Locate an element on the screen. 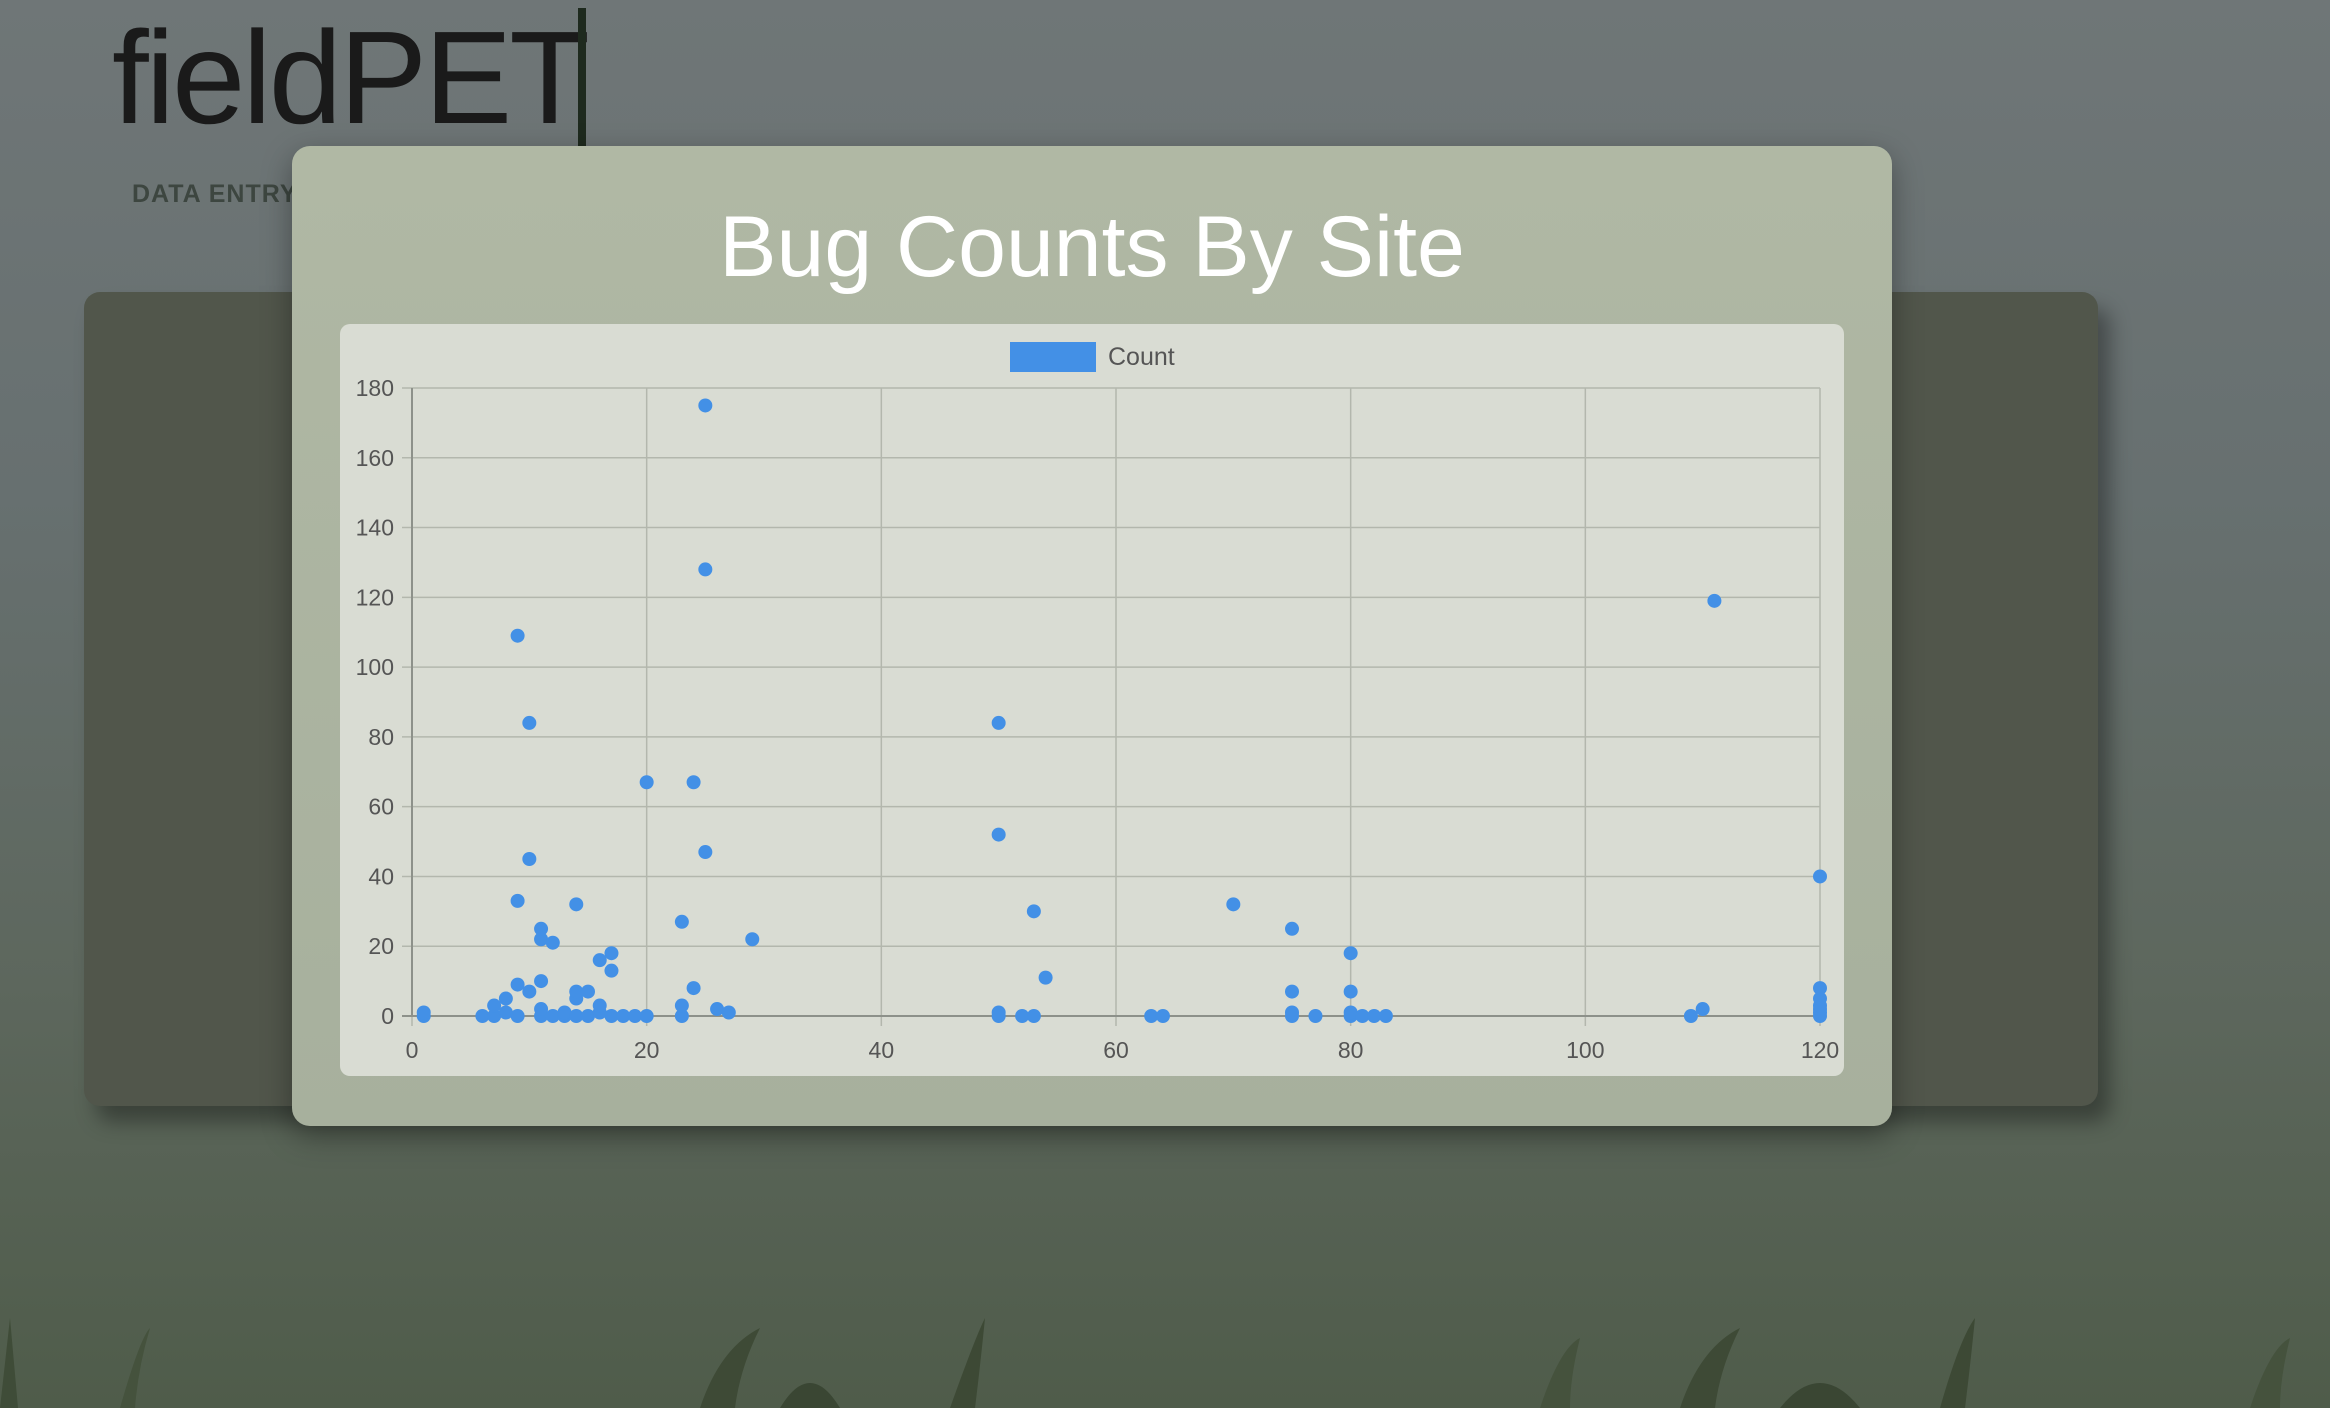 The height and width of the screenshot is (1408, 2330). legend-swatch is located at coordinates (1053, 357).